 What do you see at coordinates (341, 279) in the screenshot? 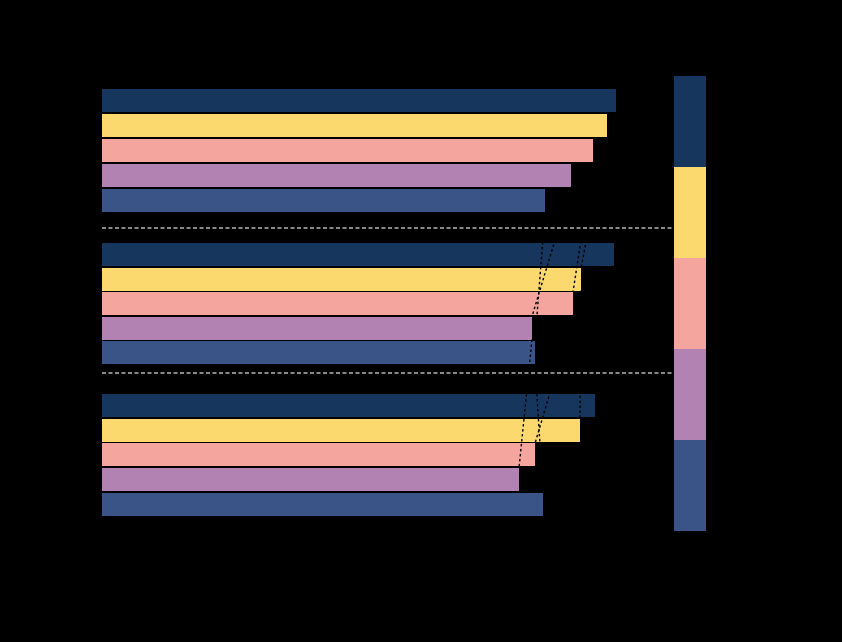
I see `bar-group2-yellow` at bounding box center [341, 279].